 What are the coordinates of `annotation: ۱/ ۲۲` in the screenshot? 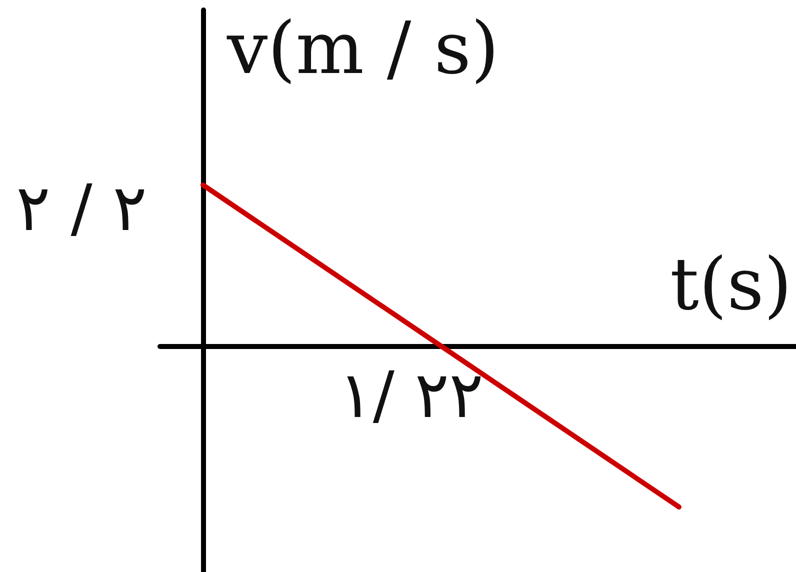 It's located at (411, 396).